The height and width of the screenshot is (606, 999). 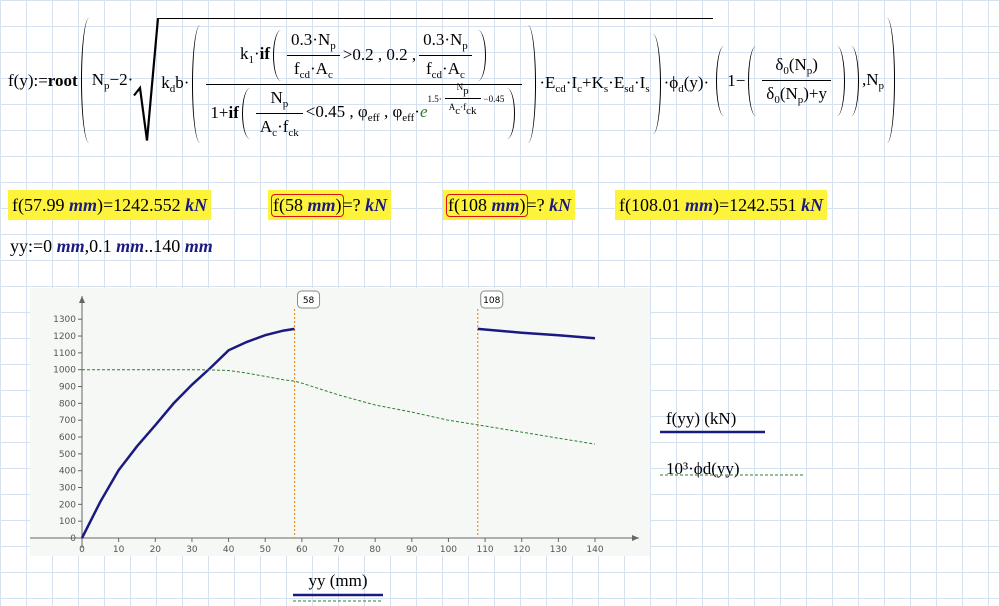 I want to click on x-tick-label: 40, so click(x=229, y=550).